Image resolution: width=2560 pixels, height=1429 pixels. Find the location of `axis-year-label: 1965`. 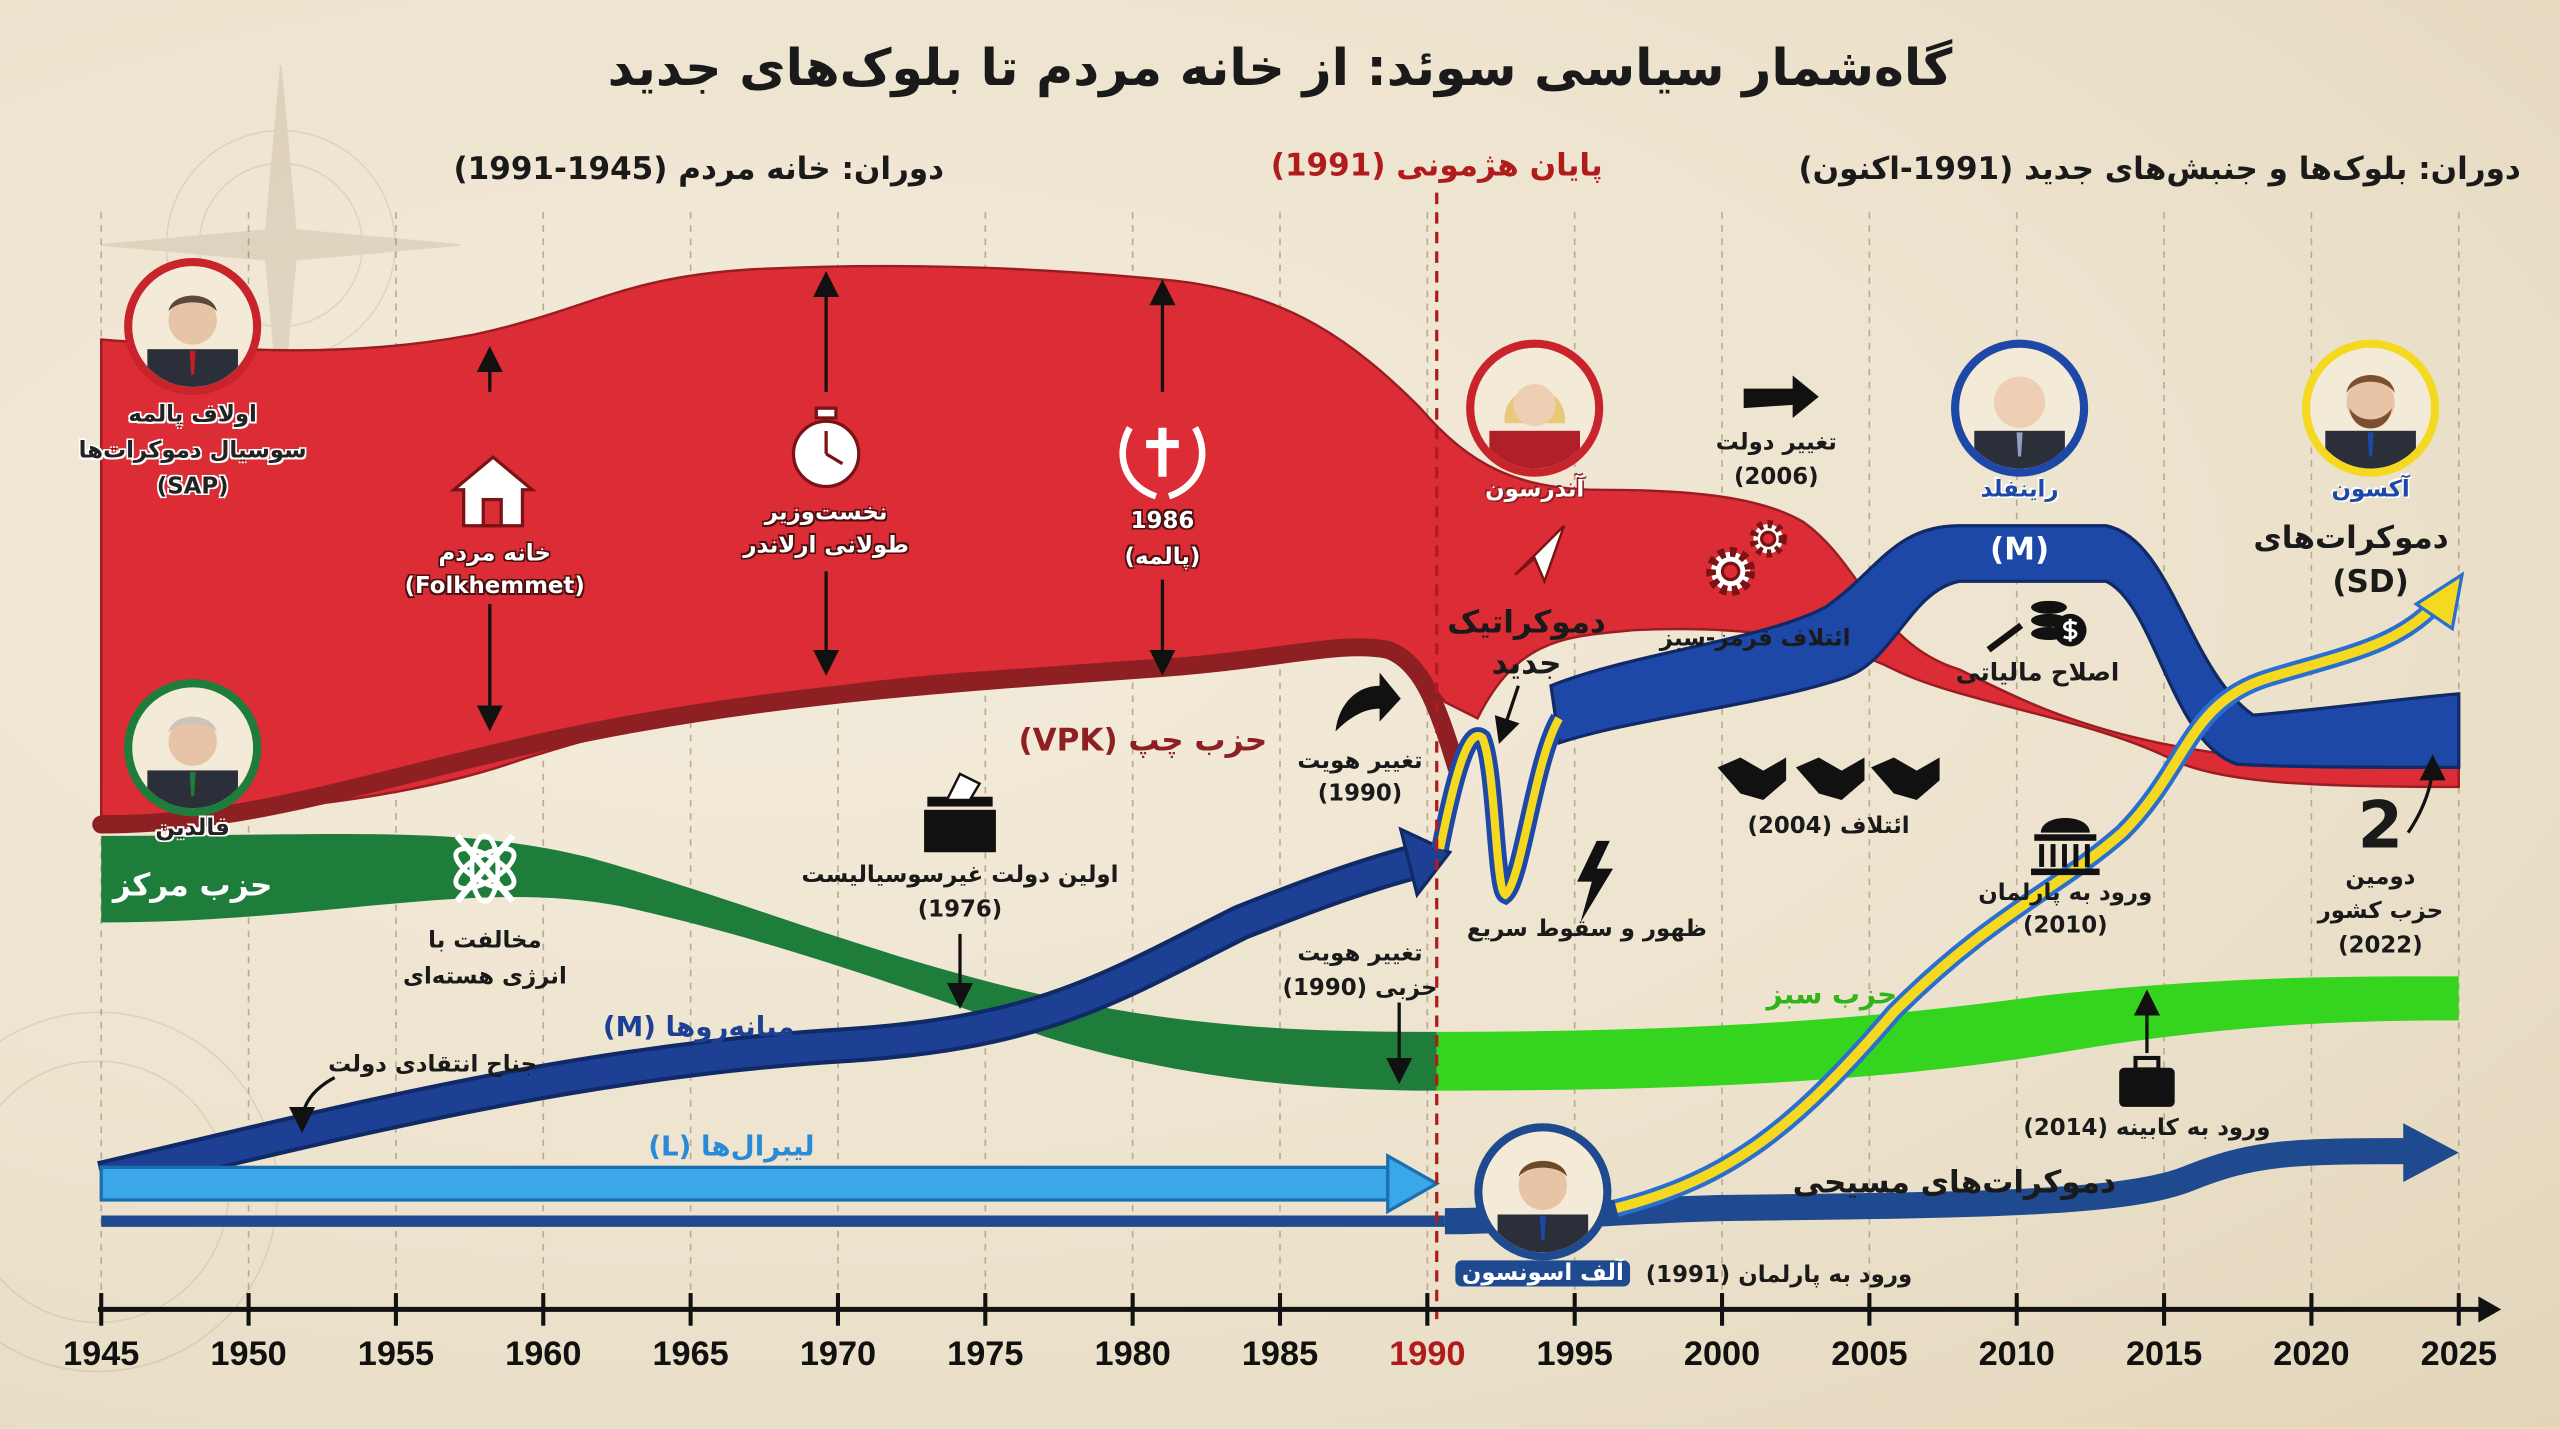

axis-year-label: 1965 is located at coordinates (690, 1354).